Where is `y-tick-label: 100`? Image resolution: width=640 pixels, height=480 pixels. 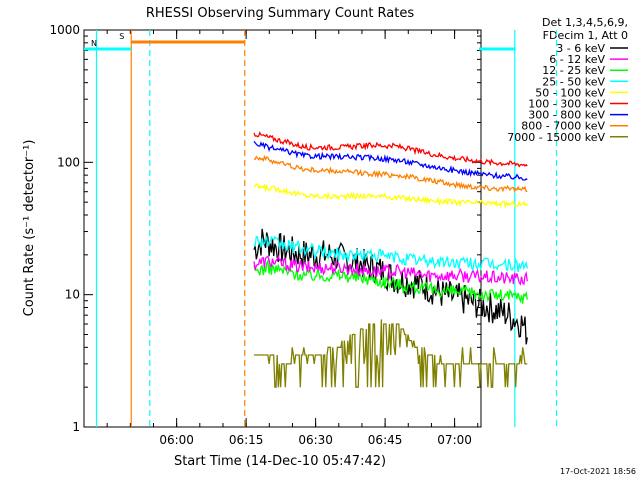
y-tick-label: 100 is located at coordinates (68, 162).